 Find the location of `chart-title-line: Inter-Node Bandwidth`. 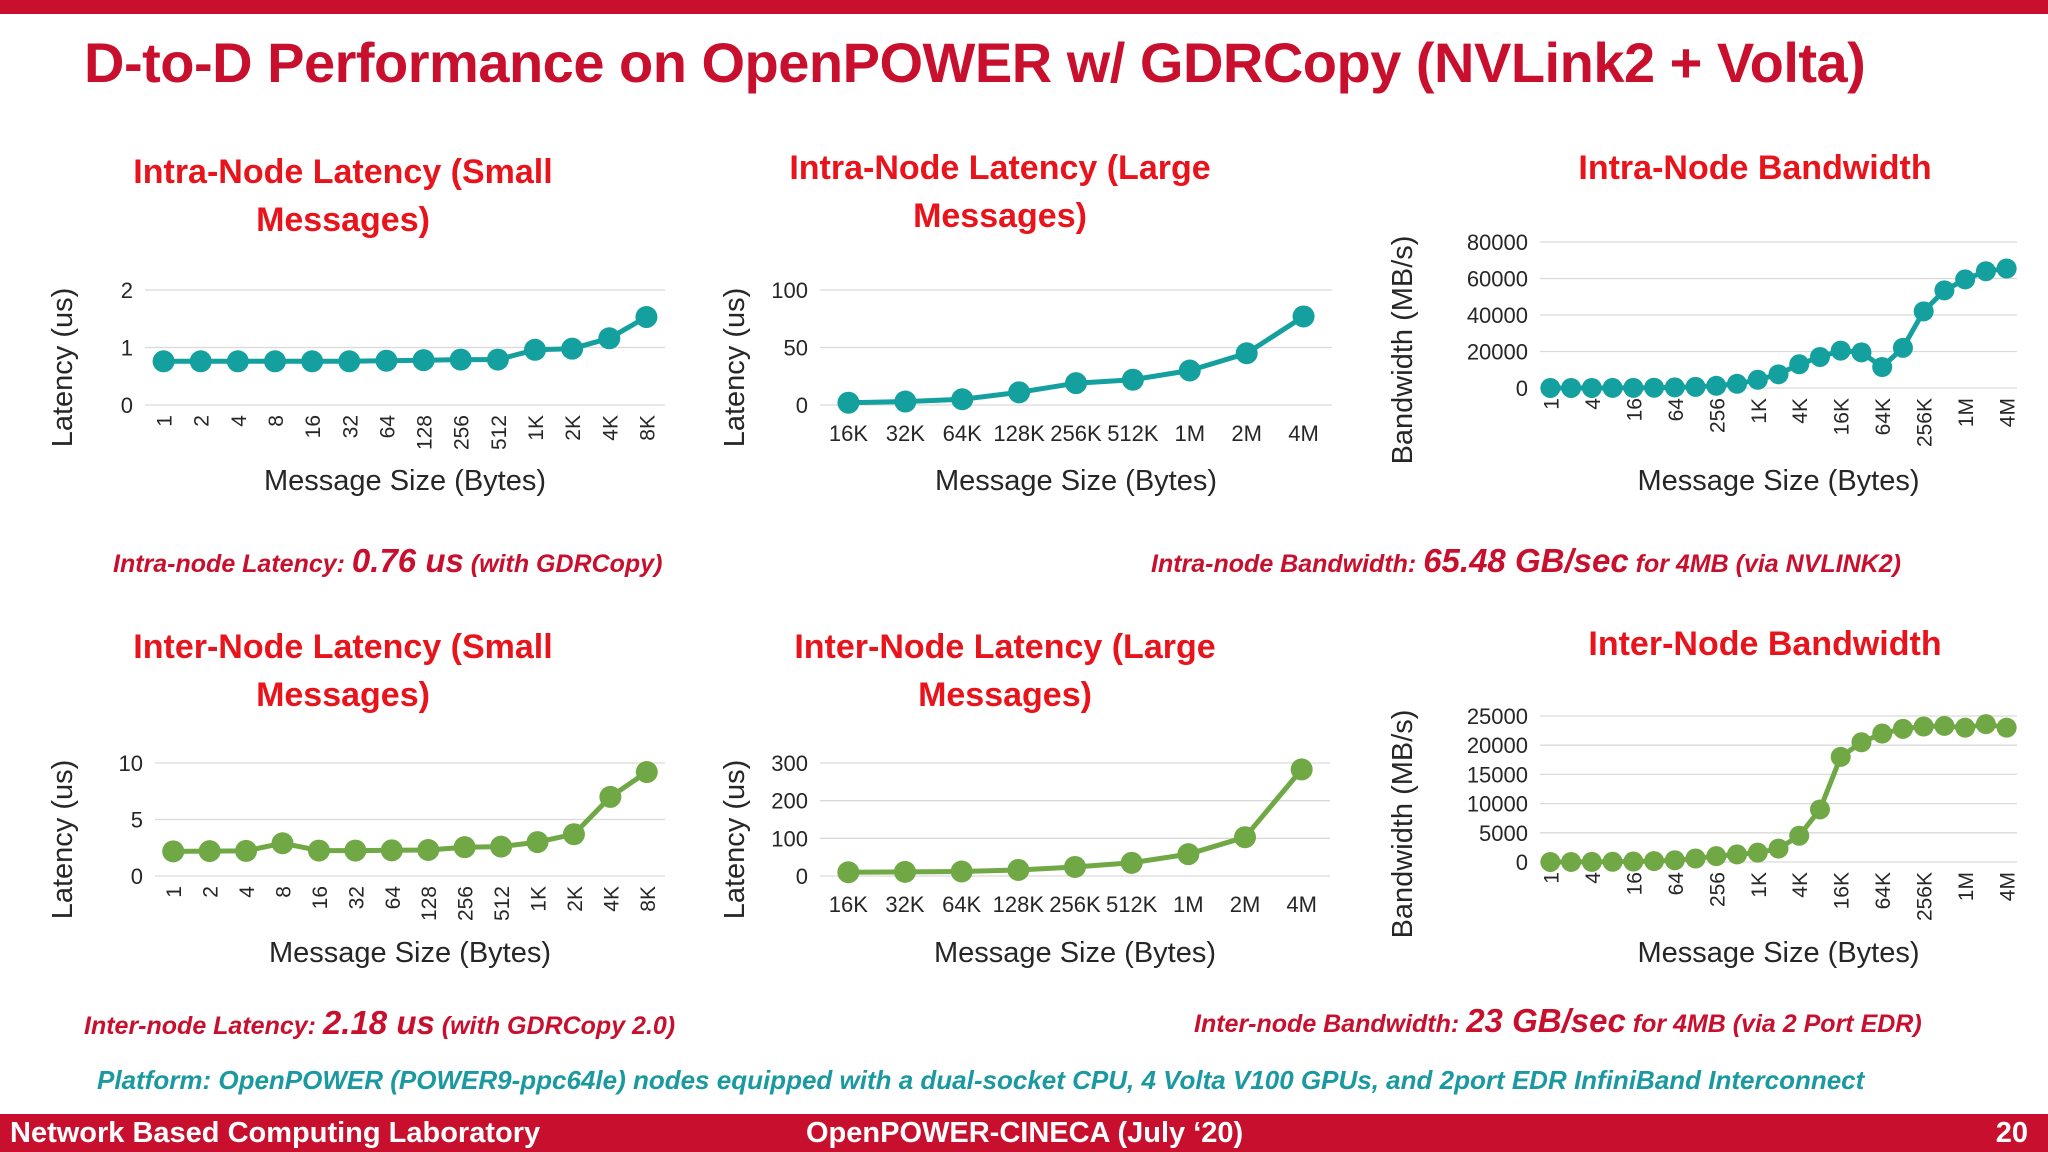

chart-title-line: Inter-Node Bandwidth is located at coordinates (1765, 644).